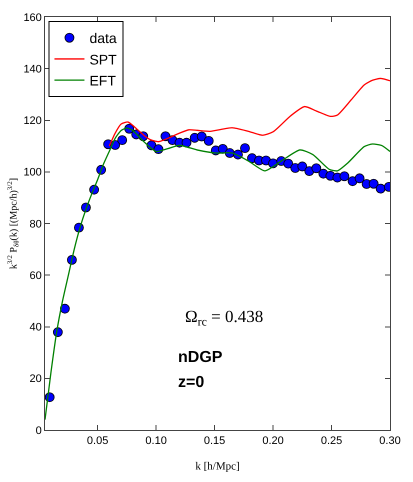 This screenshot has height=482, width=413. Describe the element at coordinates (331, 441) in the screenshot. I see `x-tick-label: 0.25` at that location.